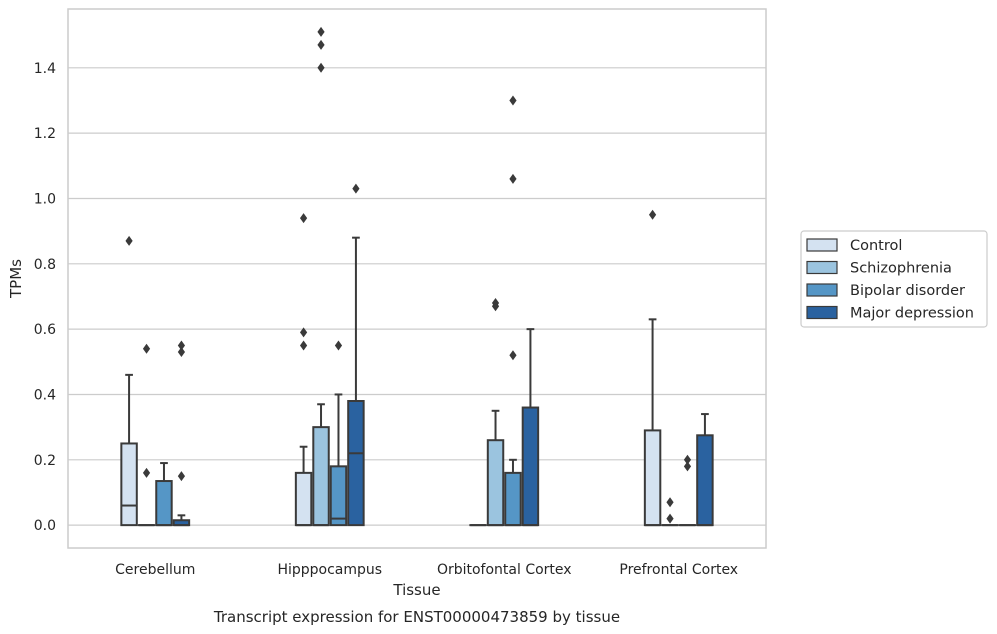 Image resolution: width=997 pixels, height=634 pixels. Describe the element at coordinates (45, 134) in the screenshot. I see `y-tick-label: 1.2` at that location.